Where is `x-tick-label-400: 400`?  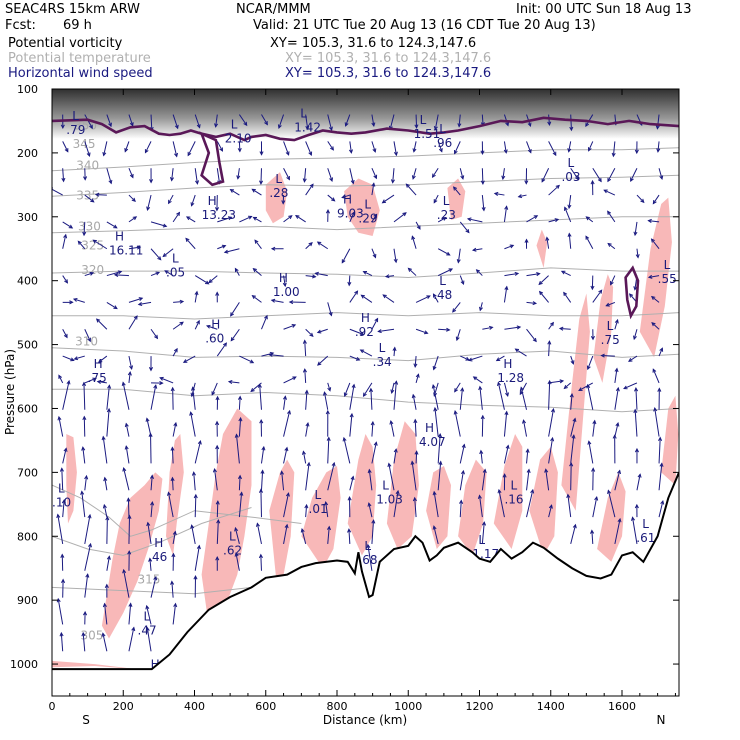 x-tick-label-400: 400 is located at coordinates (194, 706).